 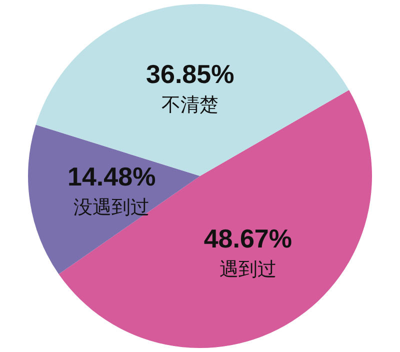 I want to click on data-label: 36.85%, so click(x=190, y=74).